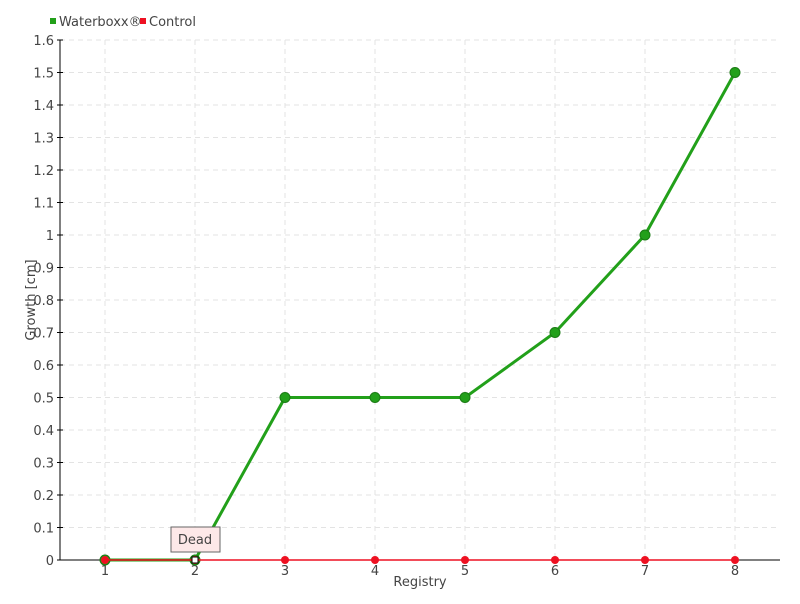 The height and width of the screenshot is (604, 800). I want to click on y-tick-label: 1.3, so click(43, 139).